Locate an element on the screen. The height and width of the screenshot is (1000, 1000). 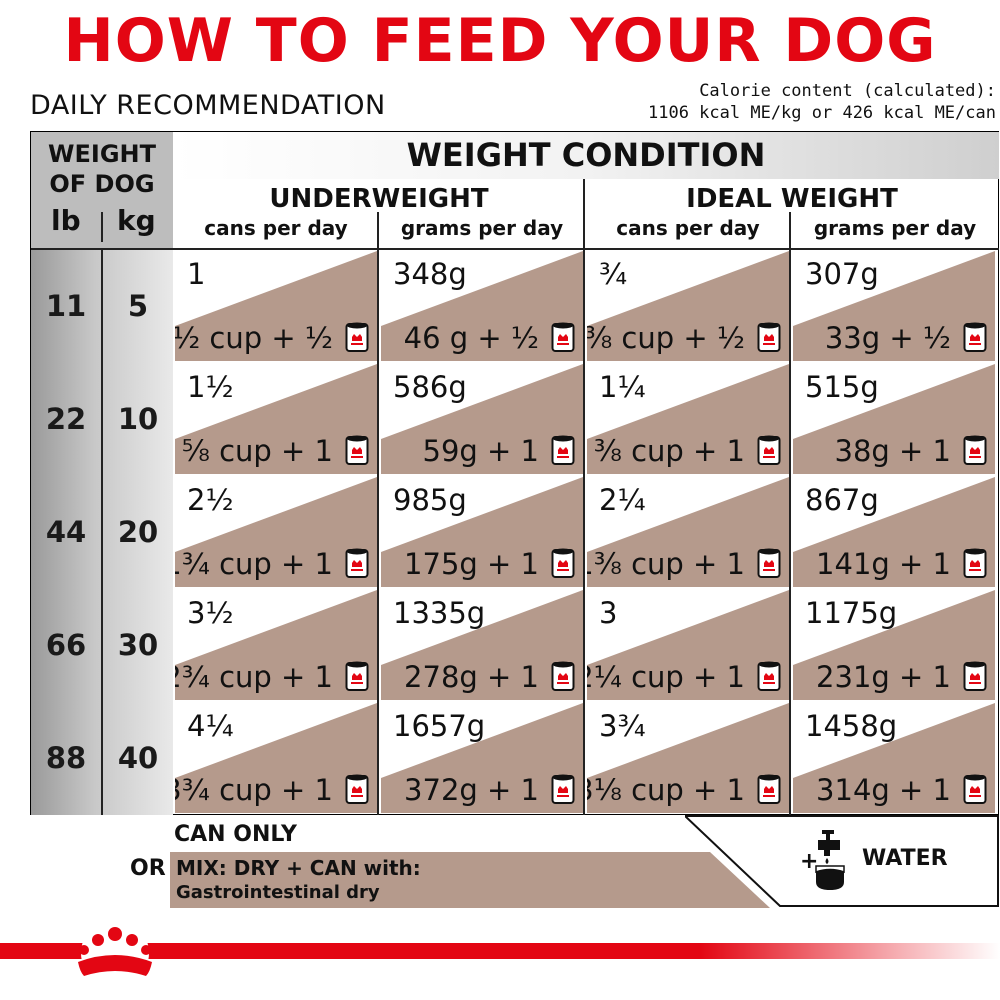
cell-amount: 3¾ is located at coordinates (622, 726).